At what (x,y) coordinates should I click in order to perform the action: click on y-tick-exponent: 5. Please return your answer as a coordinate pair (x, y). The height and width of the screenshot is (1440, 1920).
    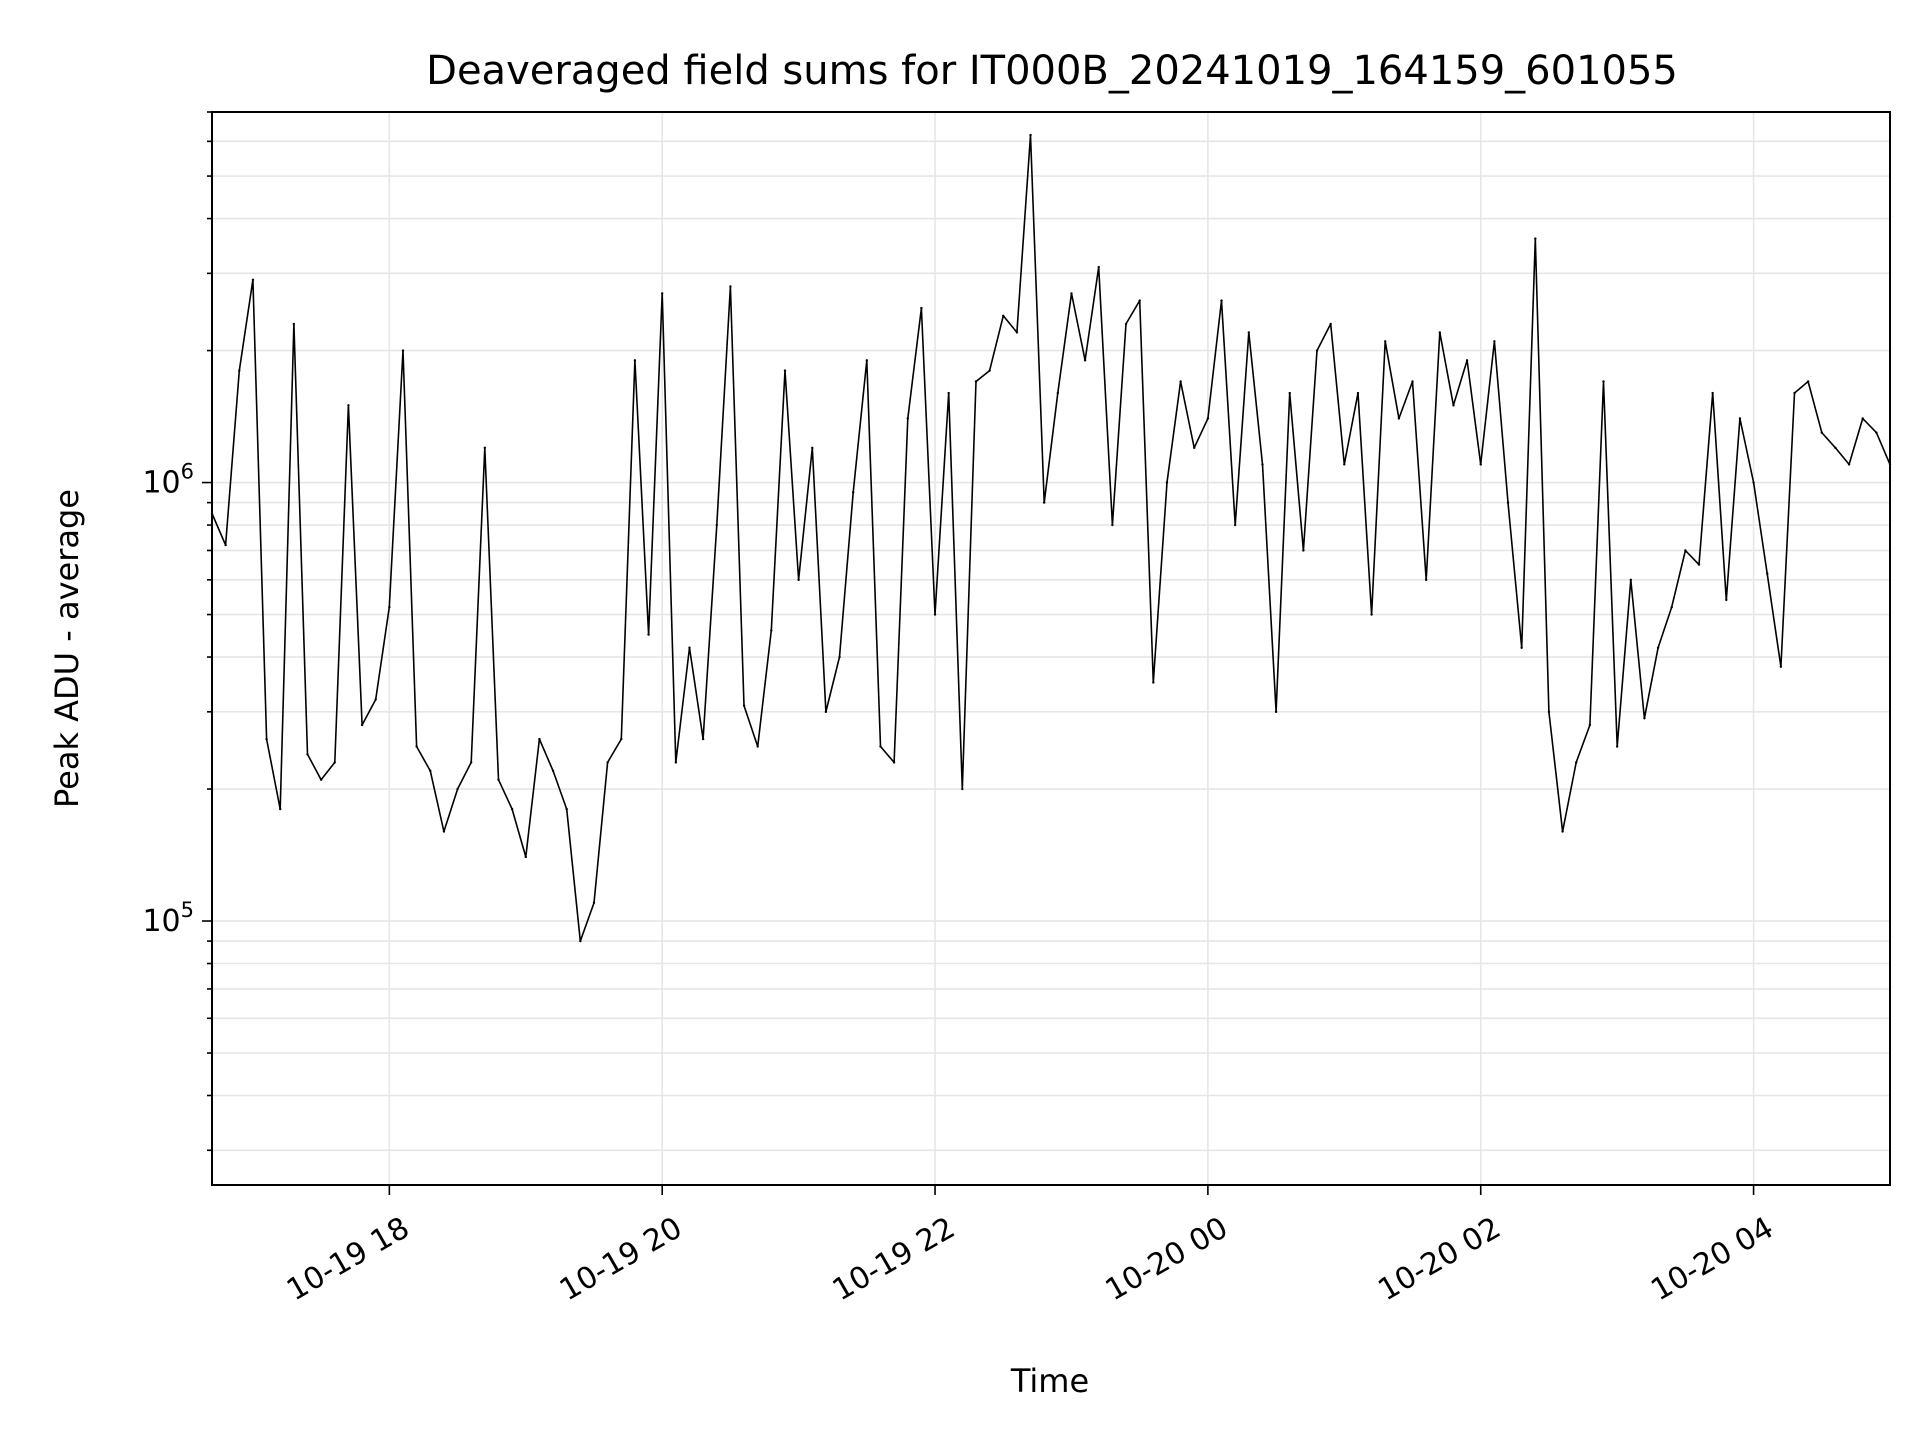
    Looking at the image, I should click on (187, 910).